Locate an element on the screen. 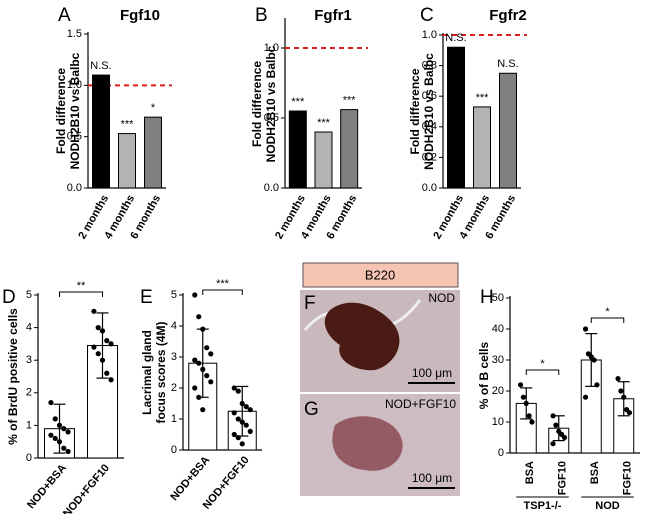 The width and height of the screenshot is (650, 519). y-tick-label: 20 is located at coordinates (498, 391).